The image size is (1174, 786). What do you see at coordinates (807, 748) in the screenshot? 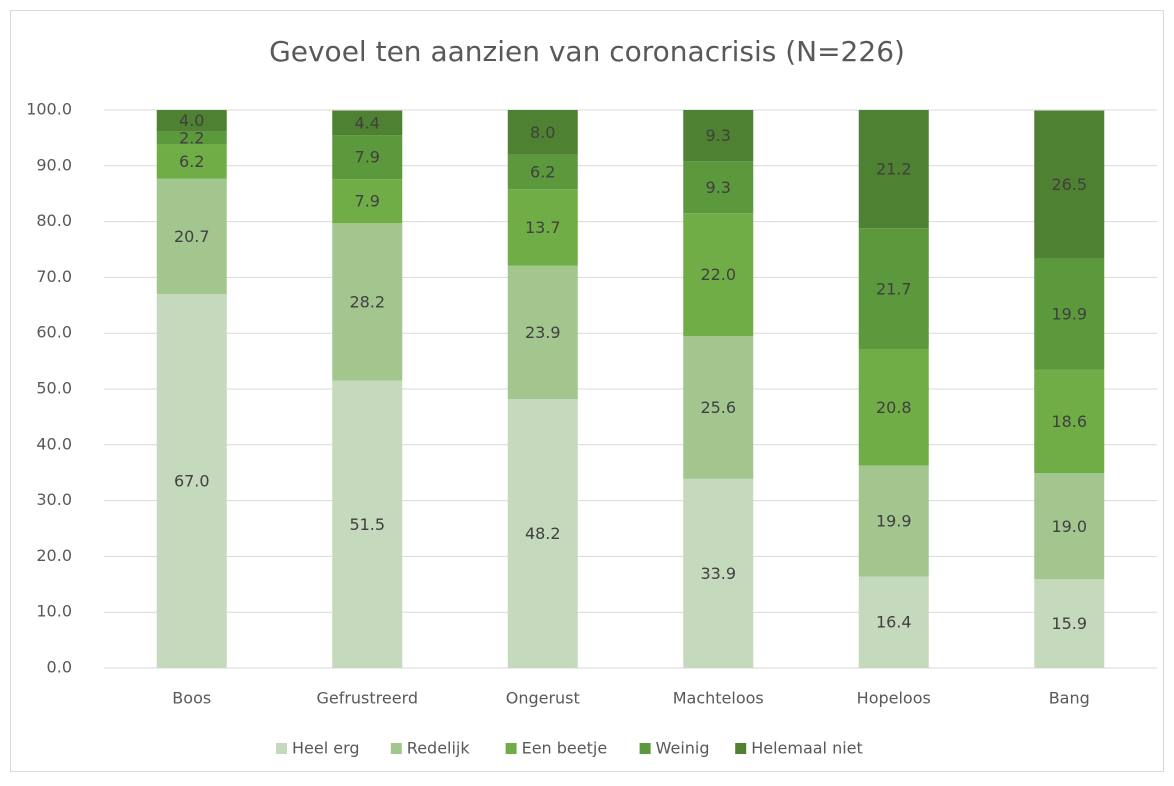
I see `legend-label: Helemaal niet` at bounding box center [807, 748].